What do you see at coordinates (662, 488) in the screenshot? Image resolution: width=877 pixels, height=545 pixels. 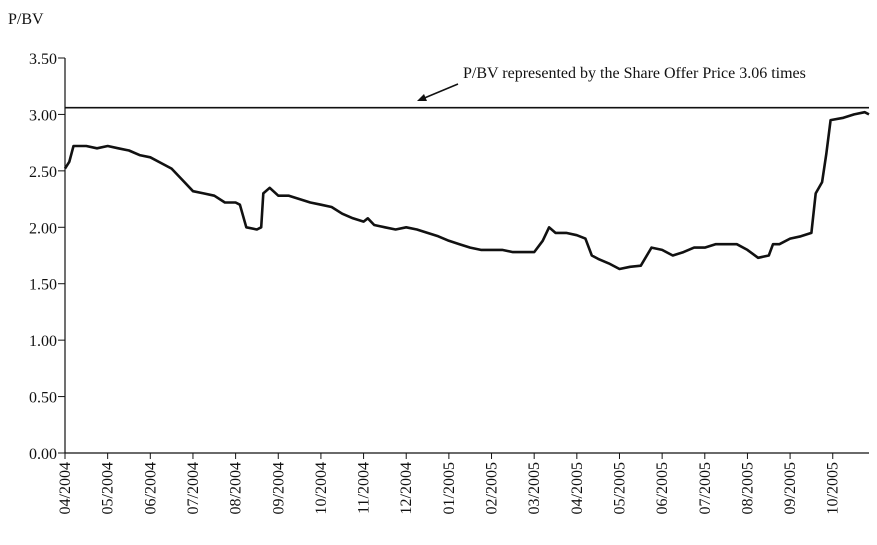 I see `x-tick-label: 06/2005` at bounding box center [662, 488].